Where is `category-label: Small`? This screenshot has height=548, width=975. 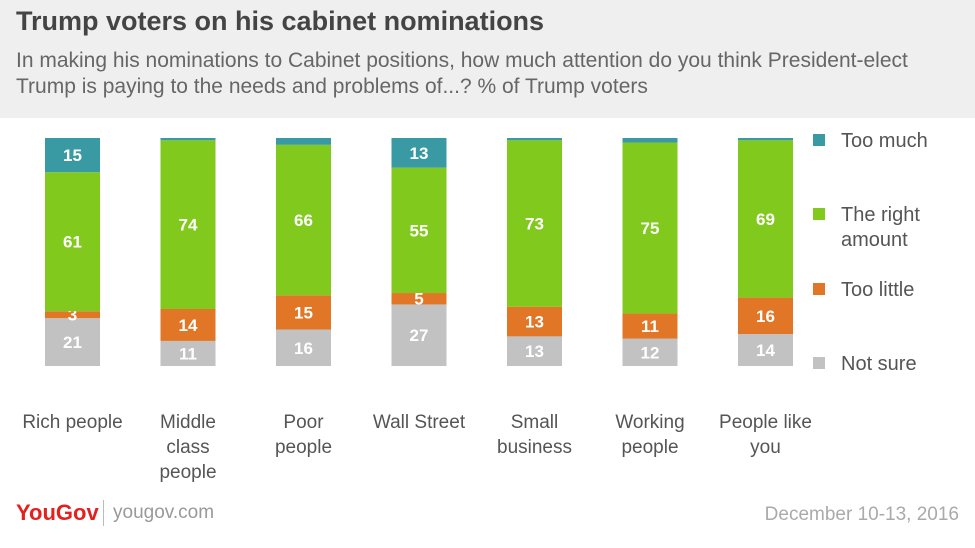 category-label: Small is located at coordinates (535, 422).